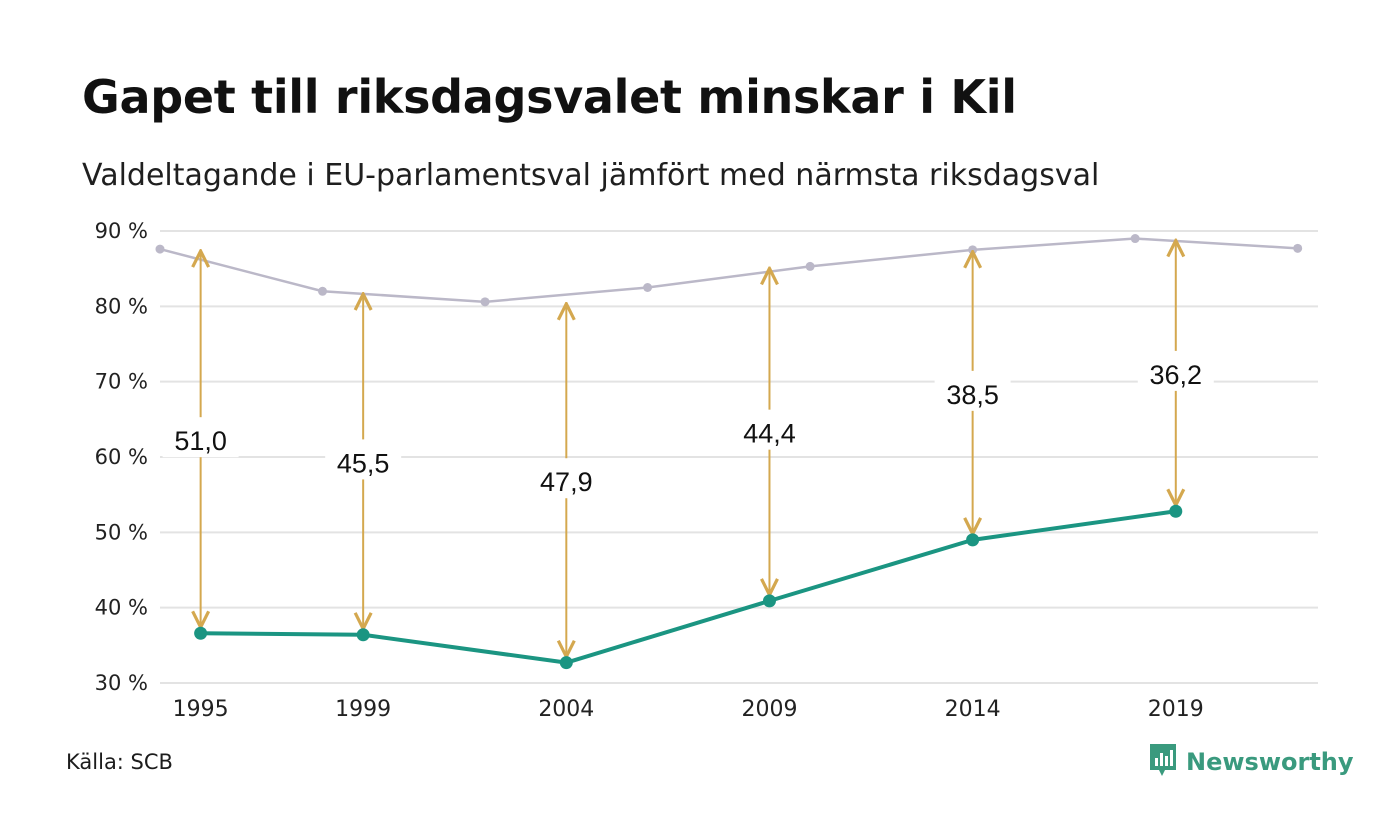 This screenshot has height=840, width=1400. I want to click on y-tick-label: 90 %, so click(121, 231).